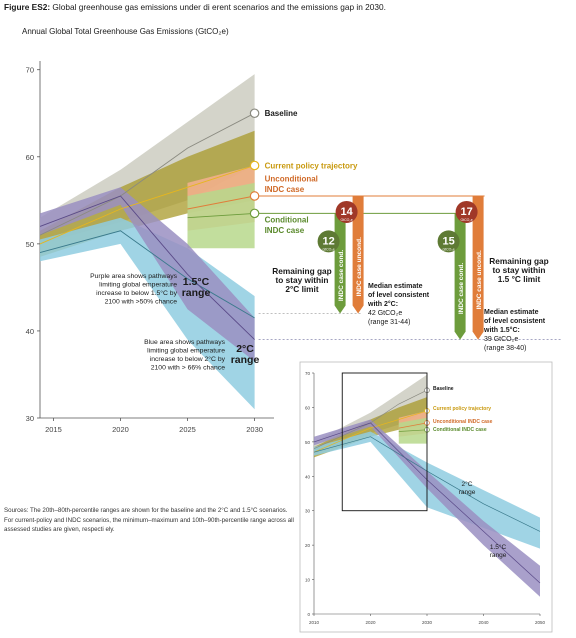 The width and height of the screenshot is (576, 638). I want to click on inset-band-1-5-c-range, so click(427, 508).